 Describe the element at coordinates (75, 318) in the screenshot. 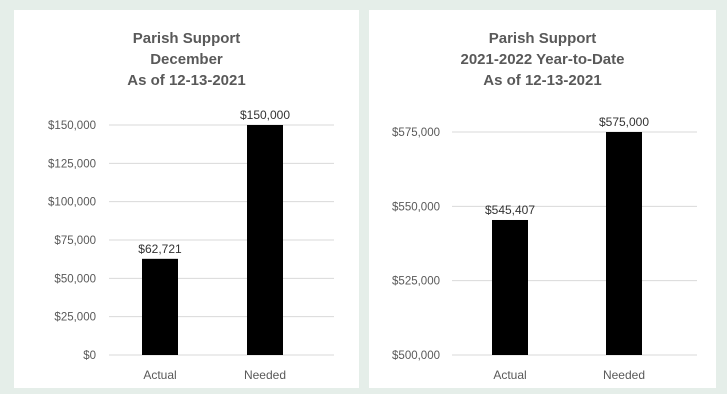

I see `y-tick-label: $25,000` at that location.